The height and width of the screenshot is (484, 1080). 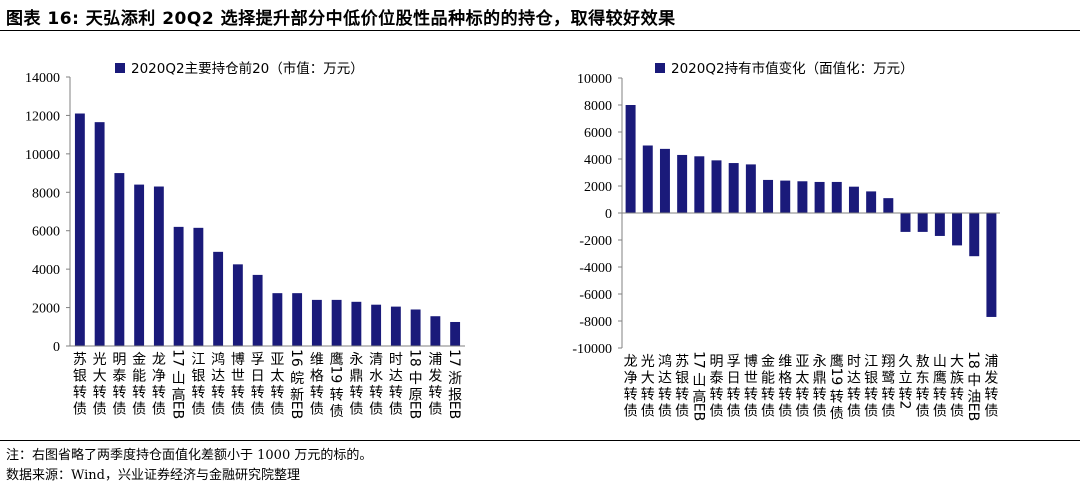 What do you see at coordinates (119, 385) in the screenshot?
I see `left-category-label: 明泰转债` at bounding box center [119, 385].